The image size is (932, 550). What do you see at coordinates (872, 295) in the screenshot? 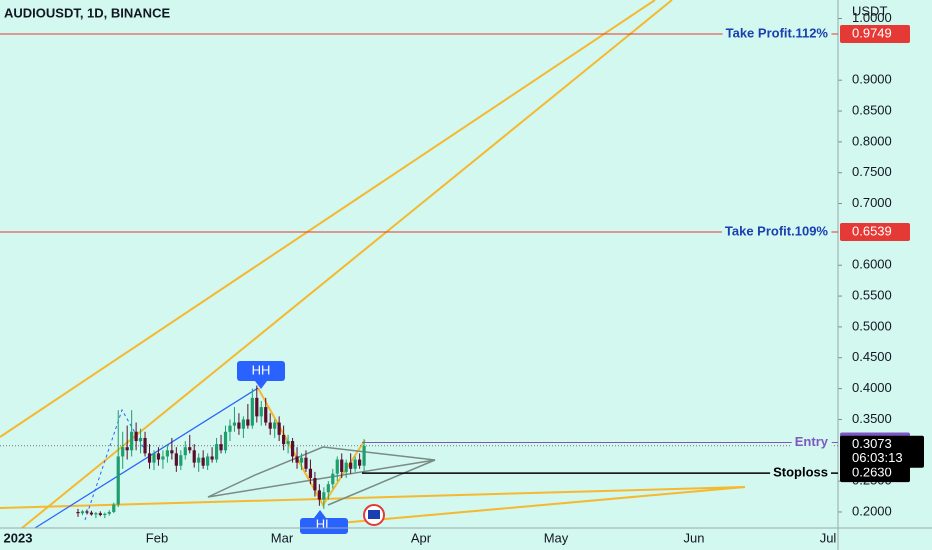
I see `y-tick-label: 0.5500` at bounding box center [872, 295].